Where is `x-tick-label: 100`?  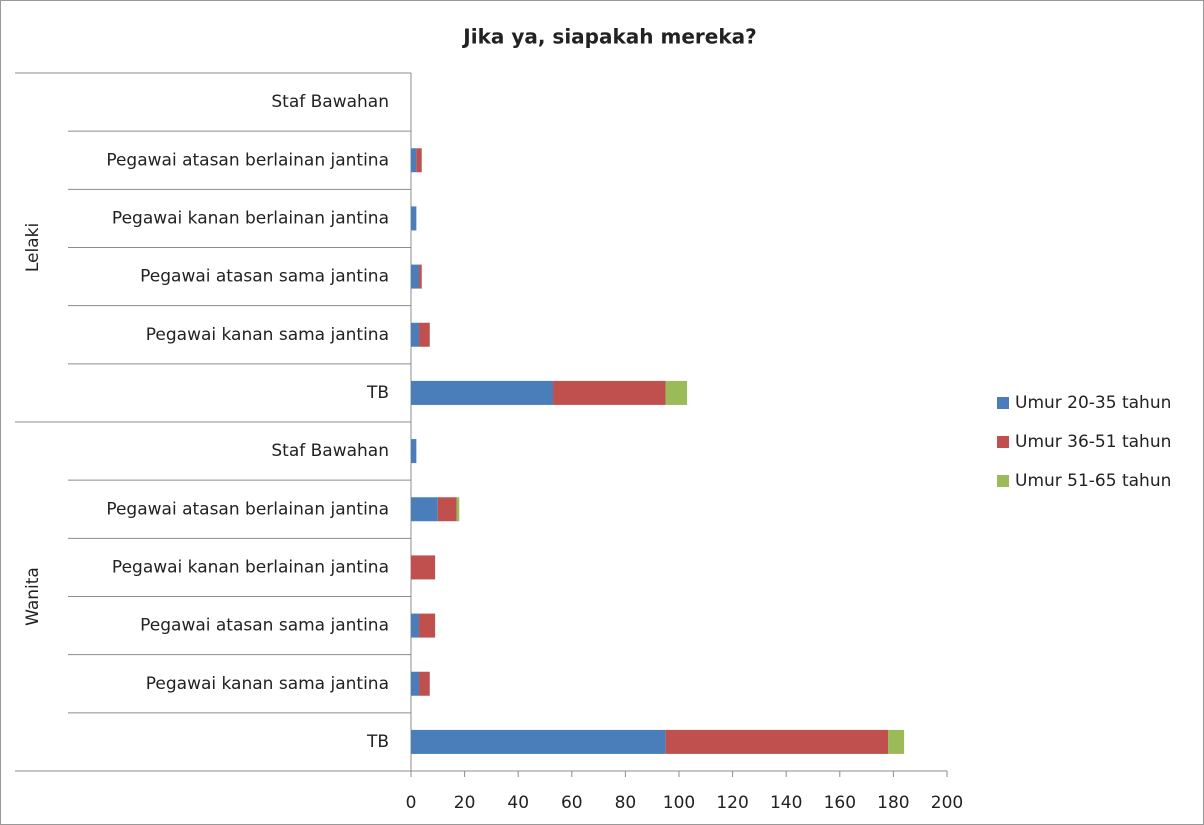 x-tick-label: 100 is located at coordinates (679, 803).